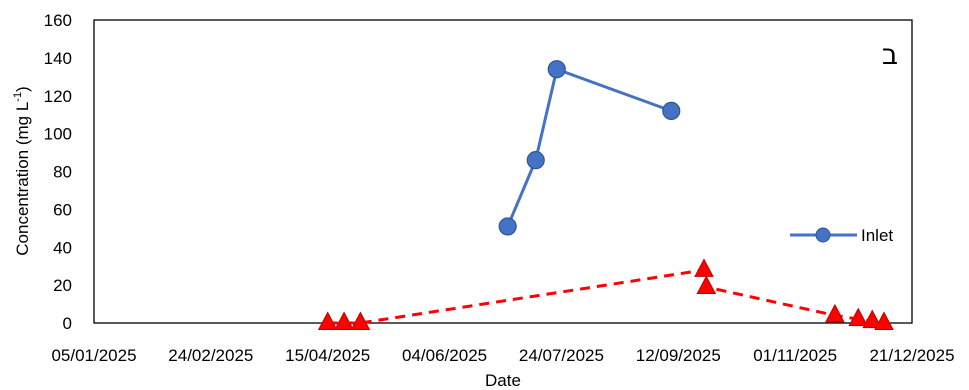 The width and height of the screenshot is (969, 390). Describe the element at coordinates (589, 147) in the screenshot. I see `series-line` at that location.